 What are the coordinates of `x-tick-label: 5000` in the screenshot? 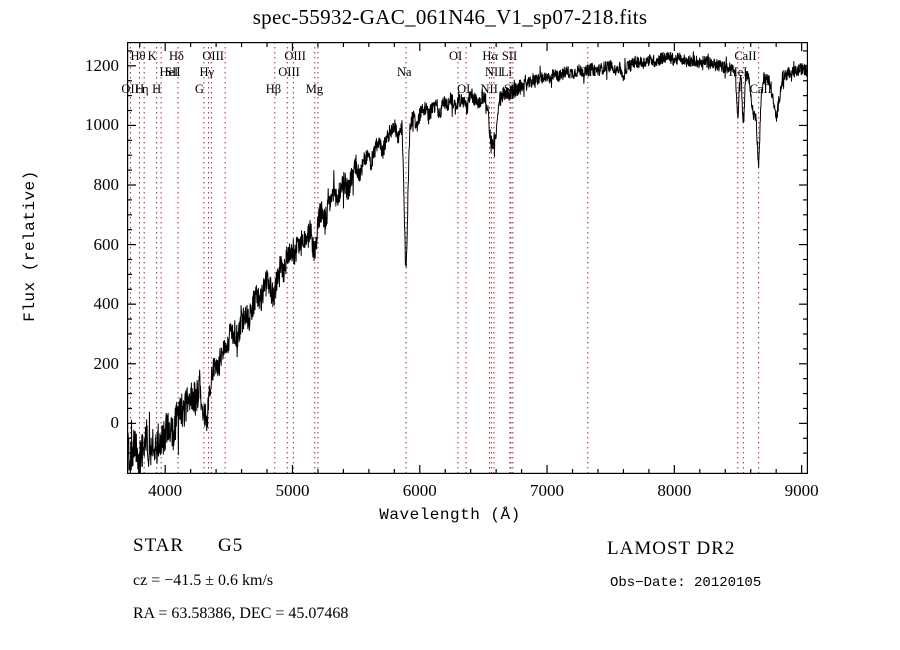 It's located at (292, 490).